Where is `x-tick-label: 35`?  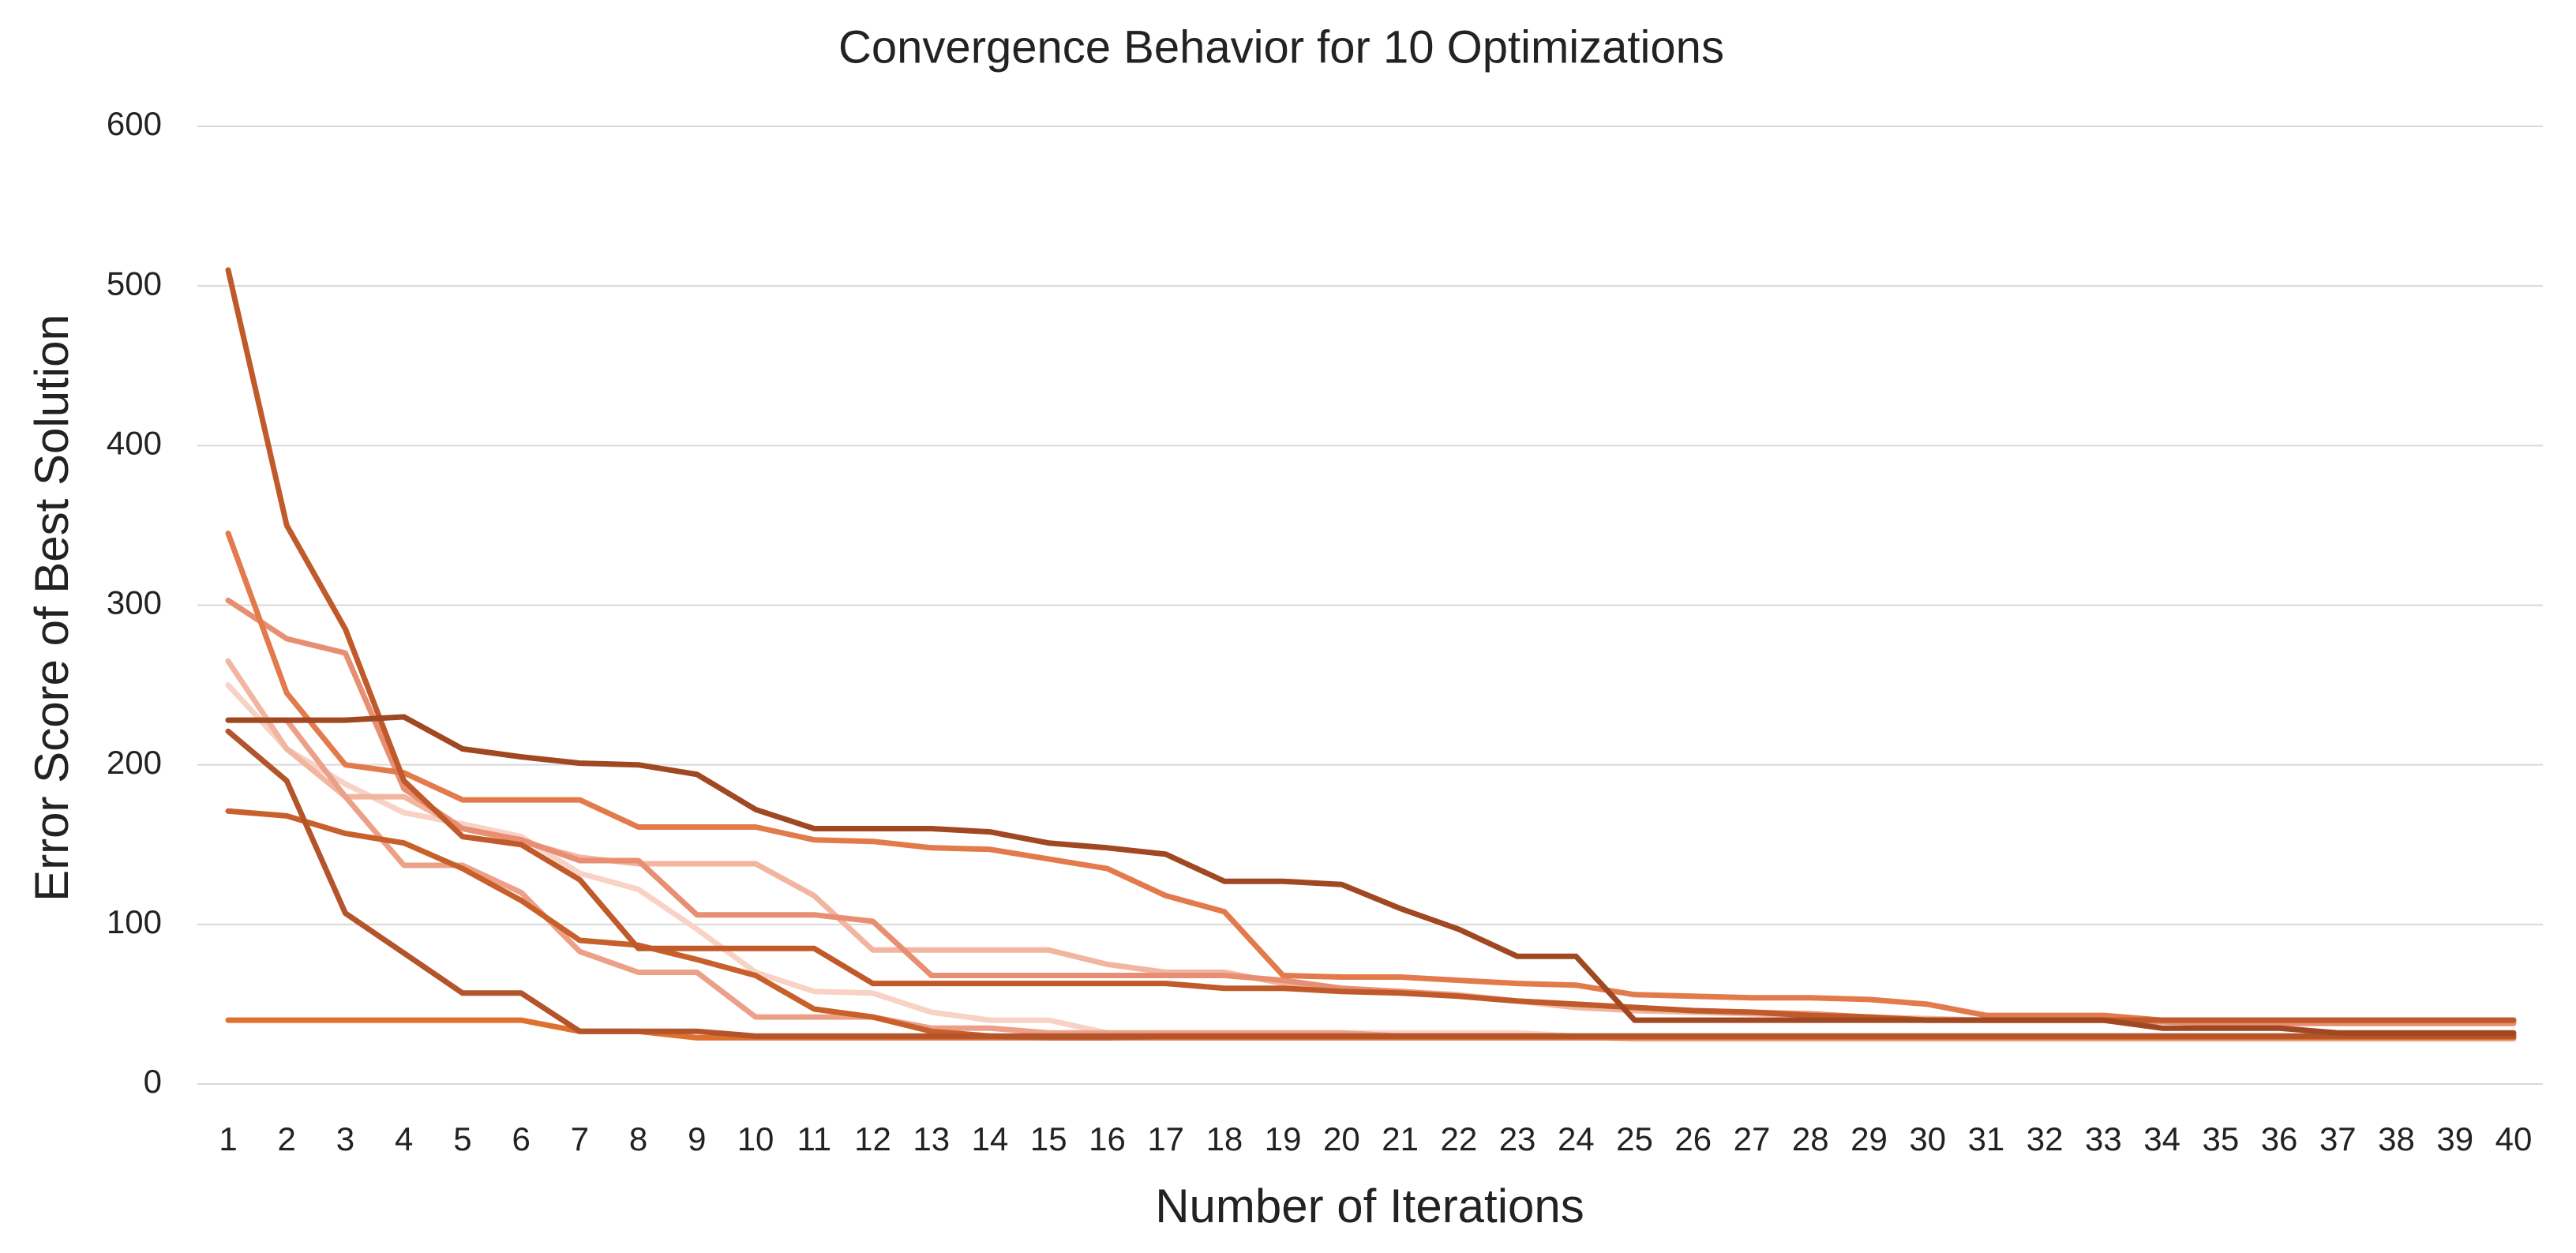 x-tick-label: 35 is located at coordinates (2220, 1138).